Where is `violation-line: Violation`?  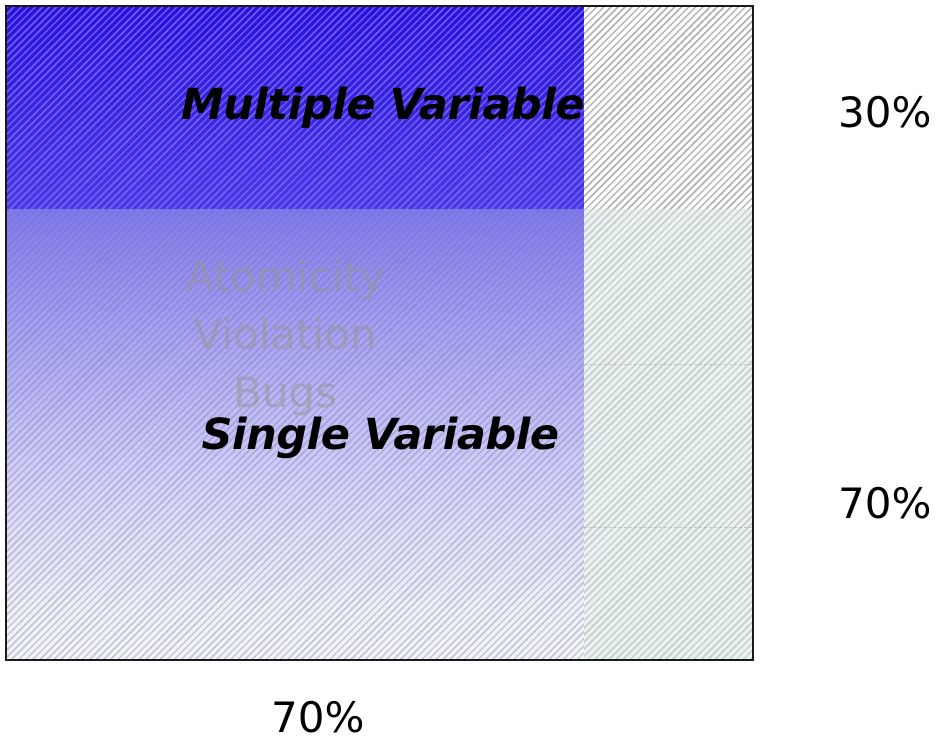 violation-line: Violation is located at coordinates (285, 334).